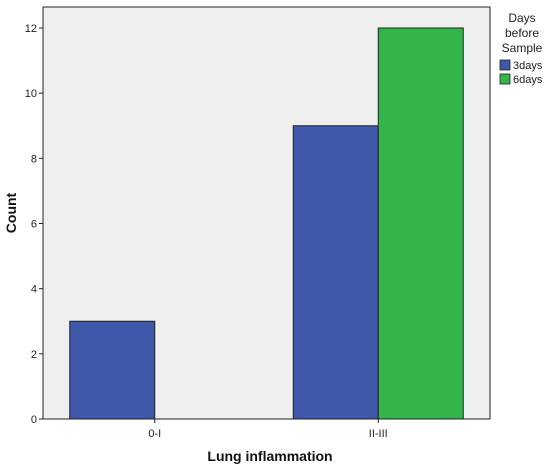  What do you see at coordinates (335, 272) in the screenshot?
I see `bar-3days-II-III` at bounding box center [335, 272].